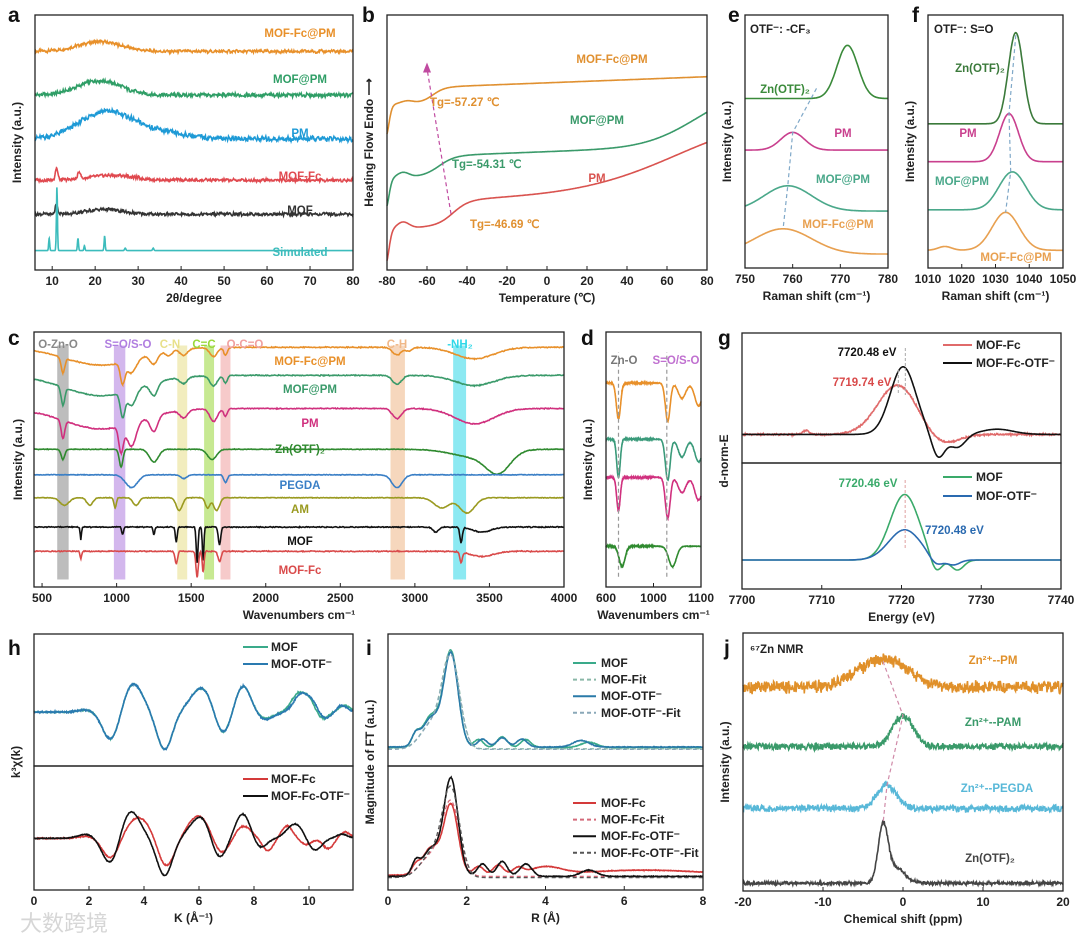 This screenshot has width=1080, height=933. I want to click on legend-label: MOF-Fc-Fit, so click(632, 820).